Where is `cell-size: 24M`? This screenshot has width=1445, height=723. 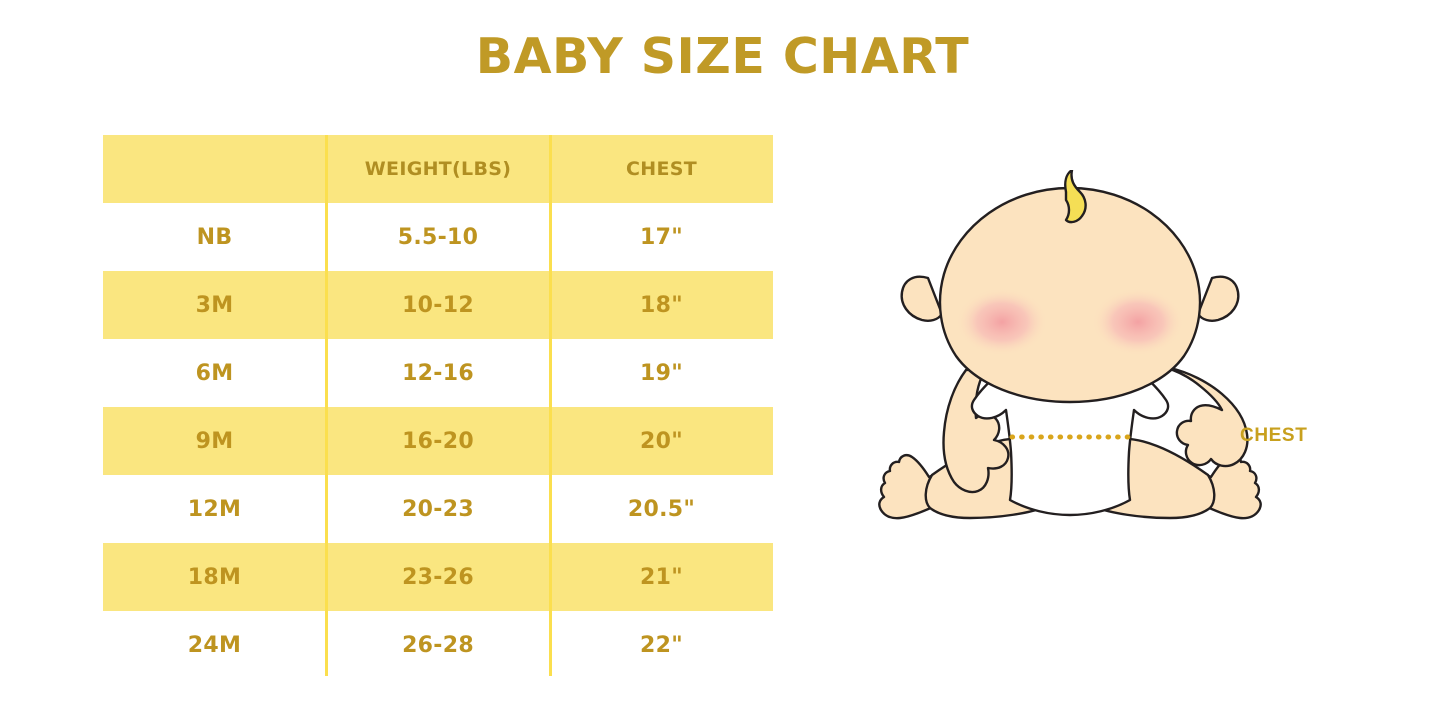
cell-size: 24M is located at coordinates (214, 645).